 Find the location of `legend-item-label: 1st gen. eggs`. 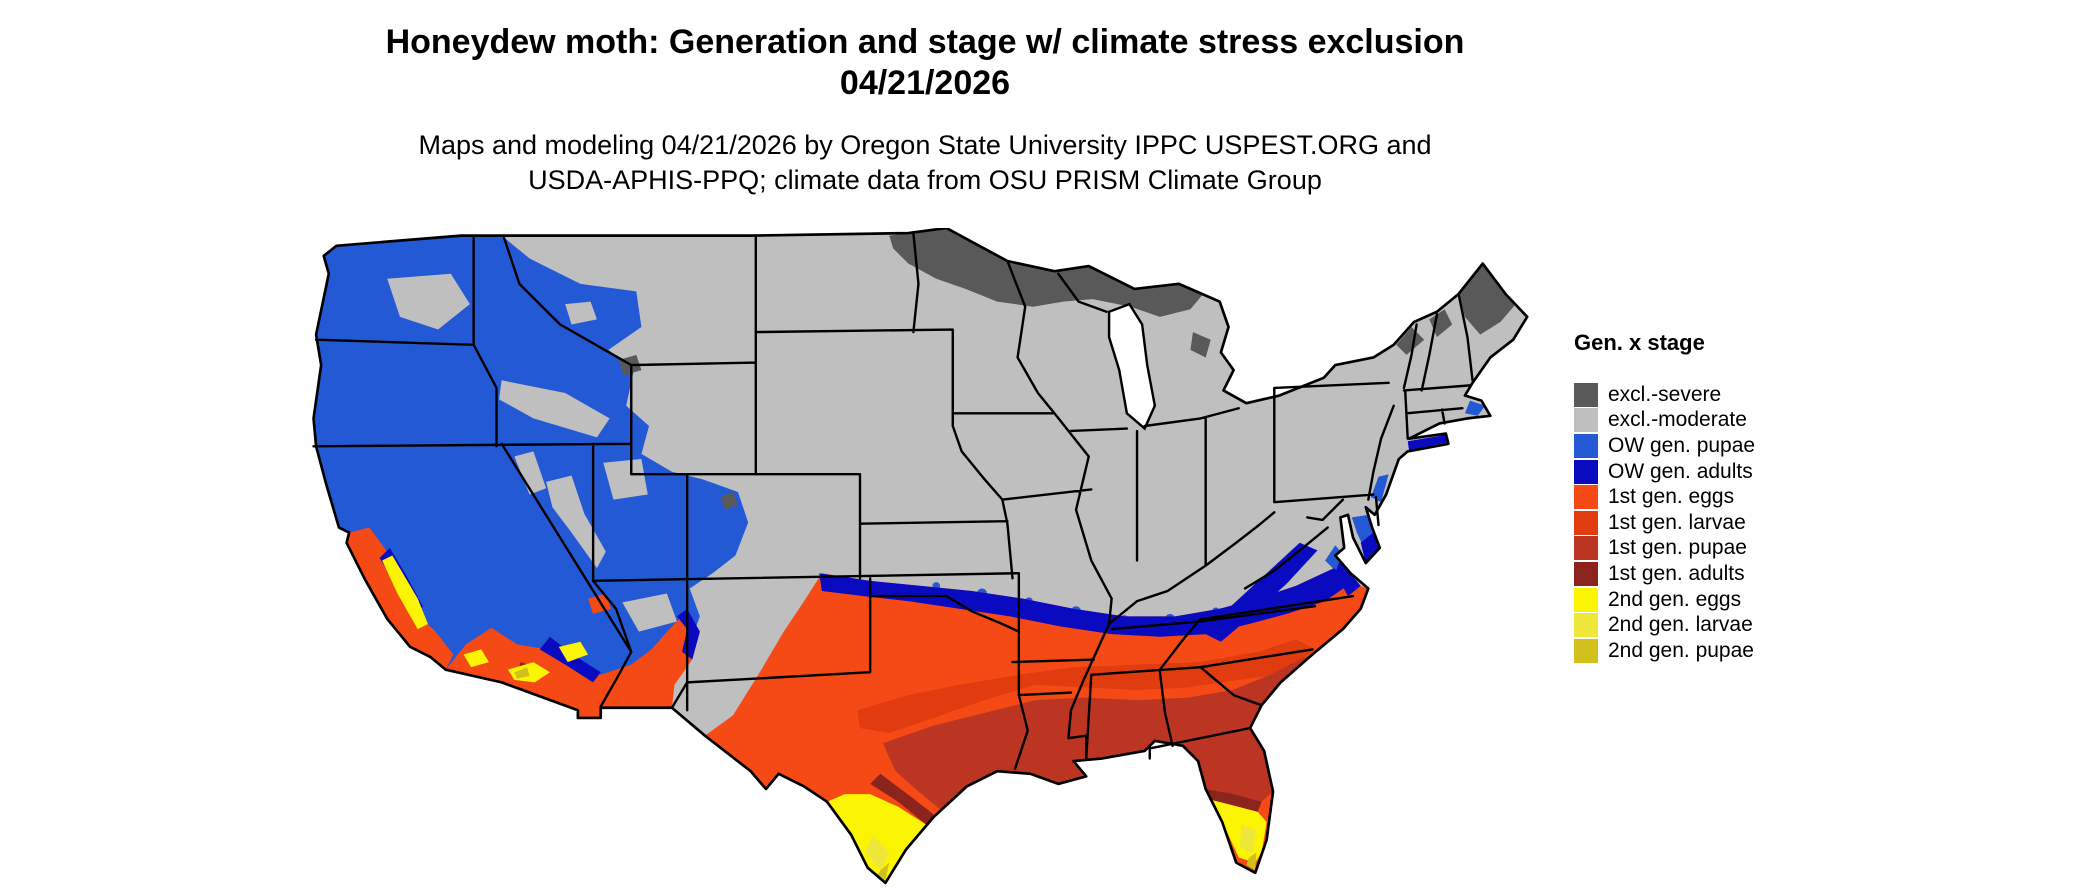

legend-item-label: 1st gen. eggs is located at coordinates (1671, 497).